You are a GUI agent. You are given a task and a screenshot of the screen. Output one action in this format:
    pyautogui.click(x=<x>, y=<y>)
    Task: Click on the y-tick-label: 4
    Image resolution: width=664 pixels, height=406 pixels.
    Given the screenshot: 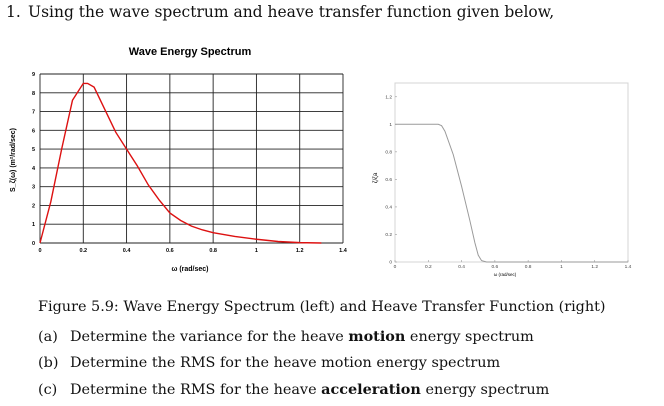 What is the action you would take?
    pyautogui.click(x=34, y=169)
    